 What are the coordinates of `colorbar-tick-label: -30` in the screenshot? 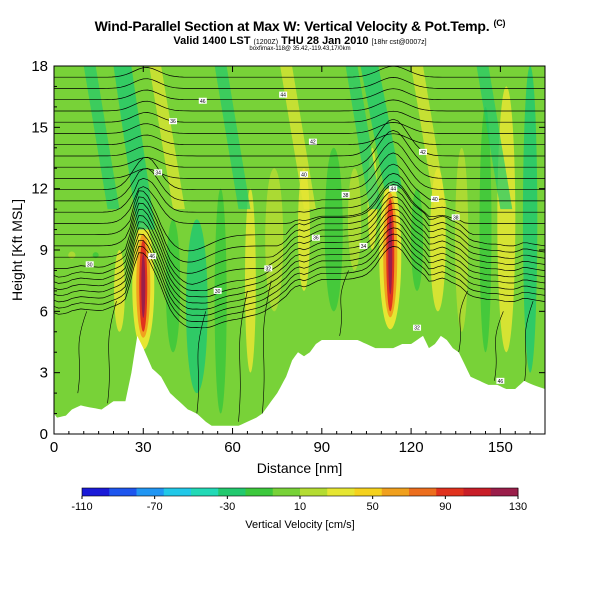 It's located at (227, 507).